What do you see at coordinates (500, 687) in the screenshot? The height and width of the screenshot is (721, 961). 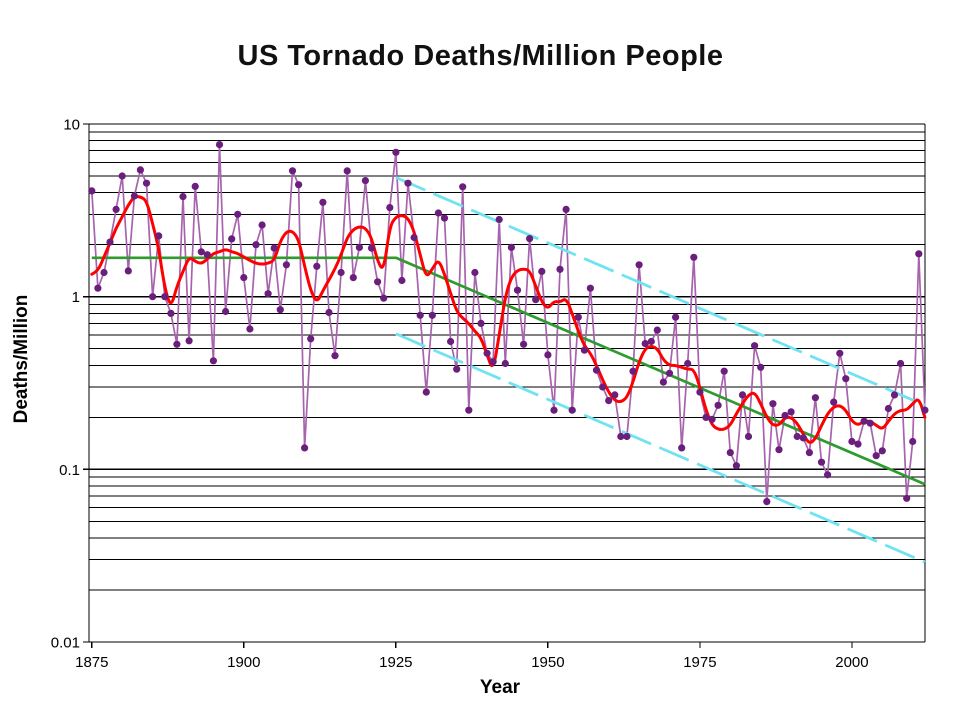 I see `x-axis-title: Year` at bounding box center [500, 687].